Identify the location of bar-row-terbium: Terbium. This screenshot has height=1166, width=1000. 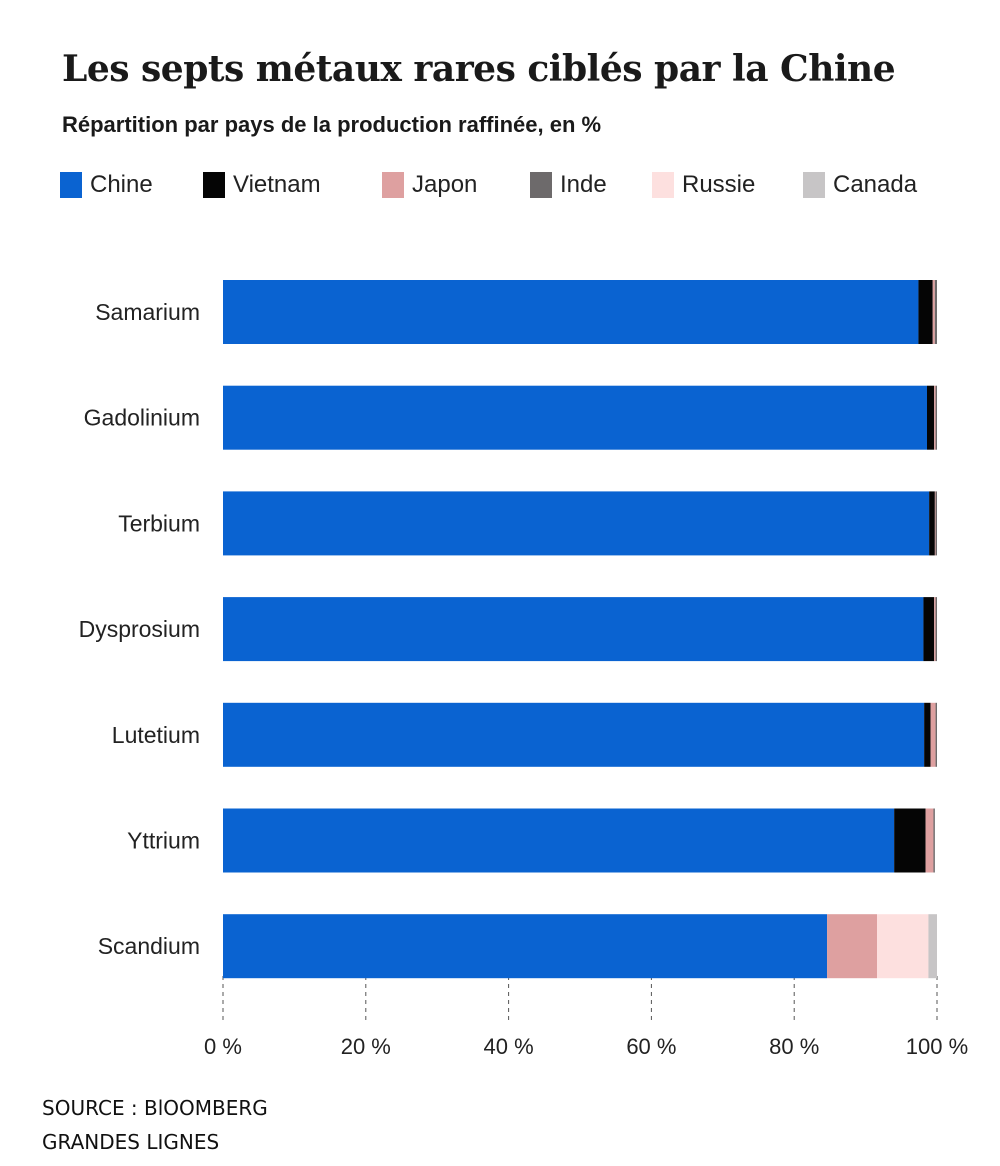
(527, 523).